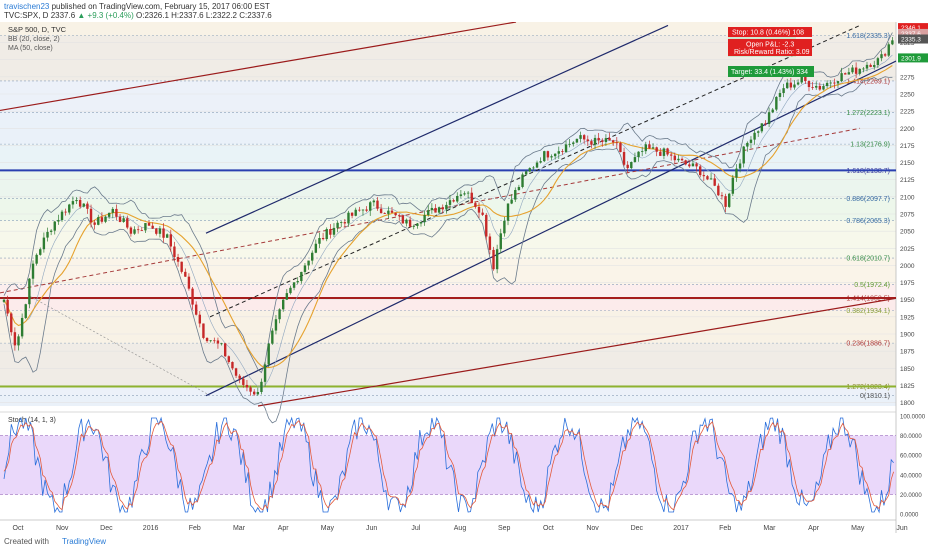 This screenshot has height=550, width=932. I want to click on stoch-axis-tick: 60.0000, so click(911, 457).